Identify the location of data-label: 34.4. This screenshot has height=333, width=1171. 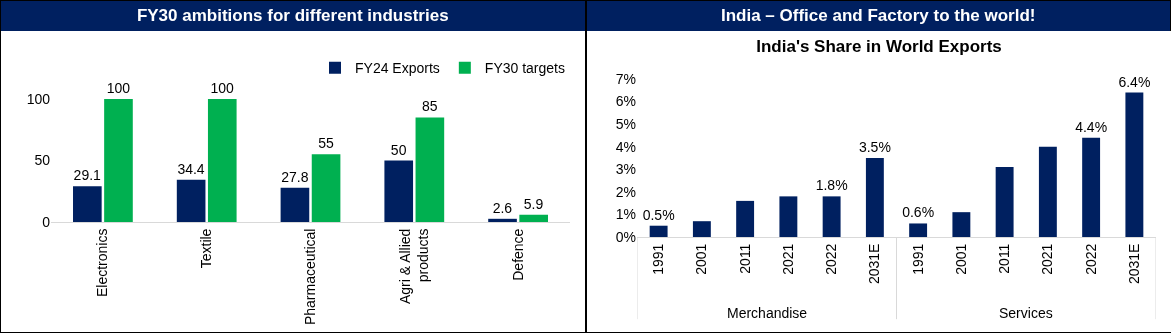
(191, 168).